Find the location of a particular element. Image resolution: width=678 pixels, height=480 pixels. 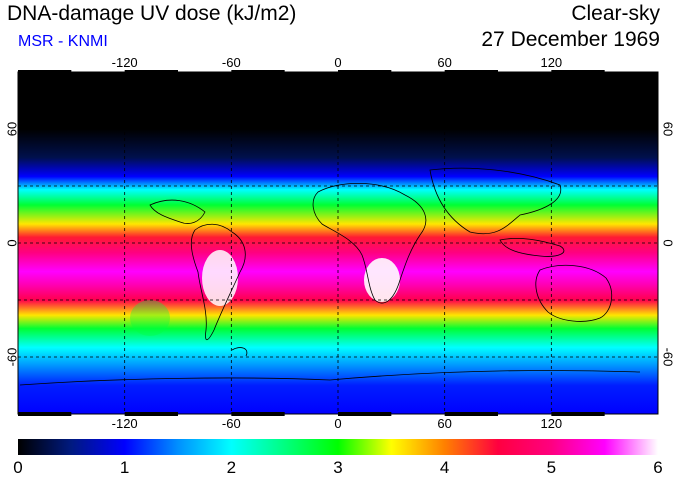

colorbar-tick-label: 3 is located at coordinates (338, 467).